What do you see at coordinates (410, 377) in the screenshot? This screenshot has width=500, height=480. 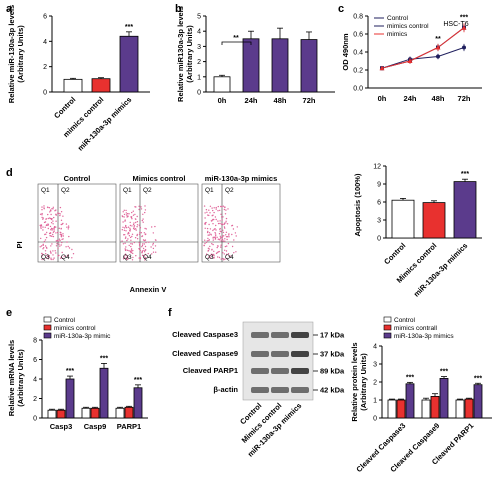 I see `panel-f-significance: ***` at bounding box center [410, 377].